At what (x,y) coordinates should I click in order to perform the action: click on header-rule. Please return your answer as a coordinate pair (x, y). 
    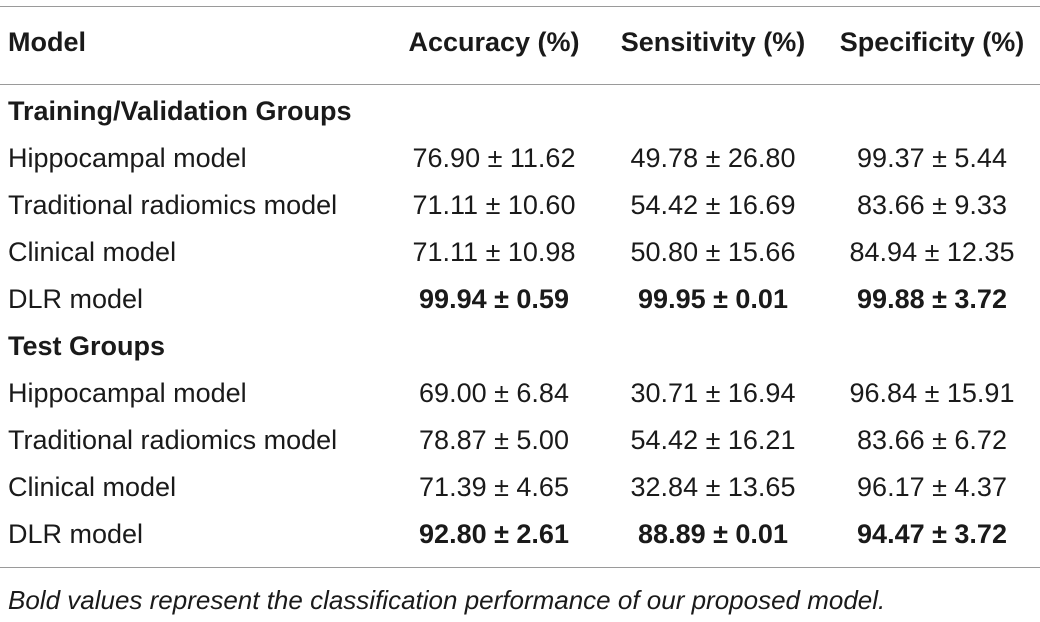
    Looking at the image, I should click on (520, 84).